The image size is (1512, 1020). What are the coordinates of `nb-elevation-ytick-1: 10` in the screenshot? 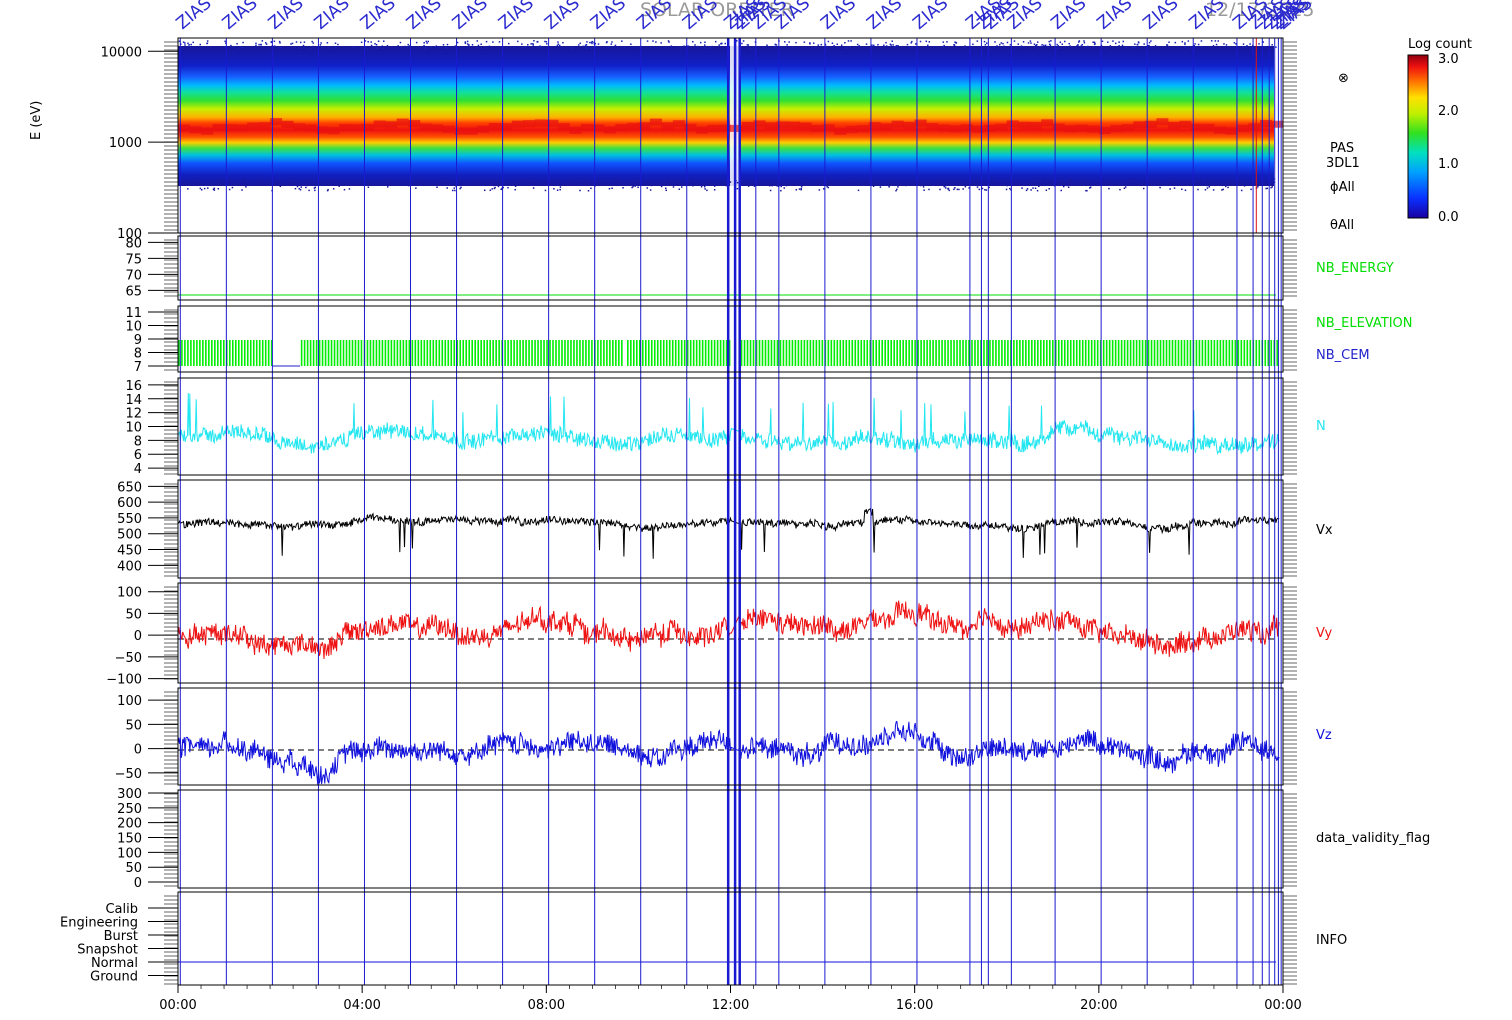 It's located at (133, 327).